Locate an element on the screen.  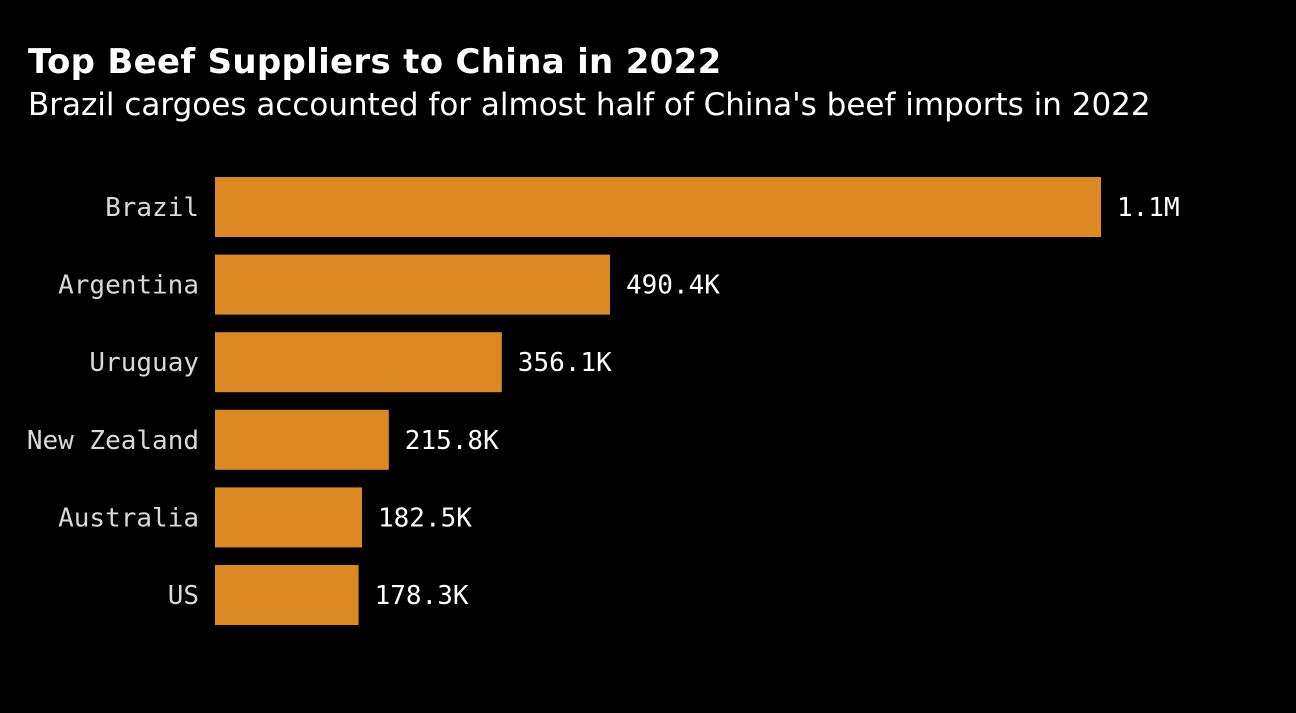
category-label: Brazil is located at coordinates (152, 208).